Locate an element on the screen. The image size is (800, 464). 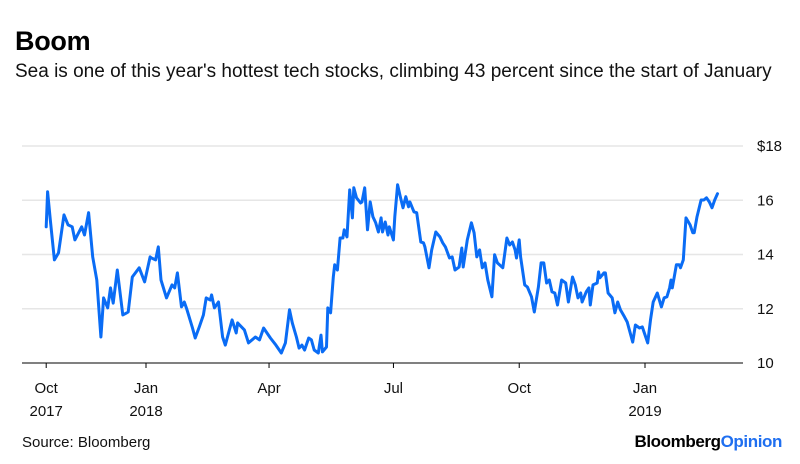
y-tick-label: 16 is located at coordinates (765, 200).